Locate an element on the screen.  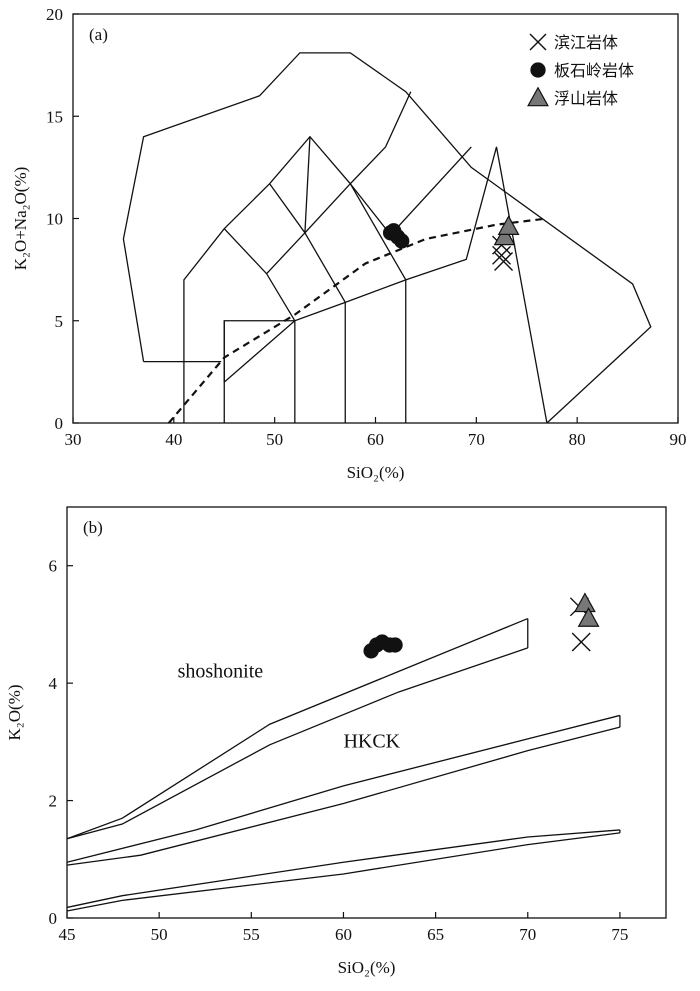
x-tick-label-75: 75 is located at coordinates (619, 934).